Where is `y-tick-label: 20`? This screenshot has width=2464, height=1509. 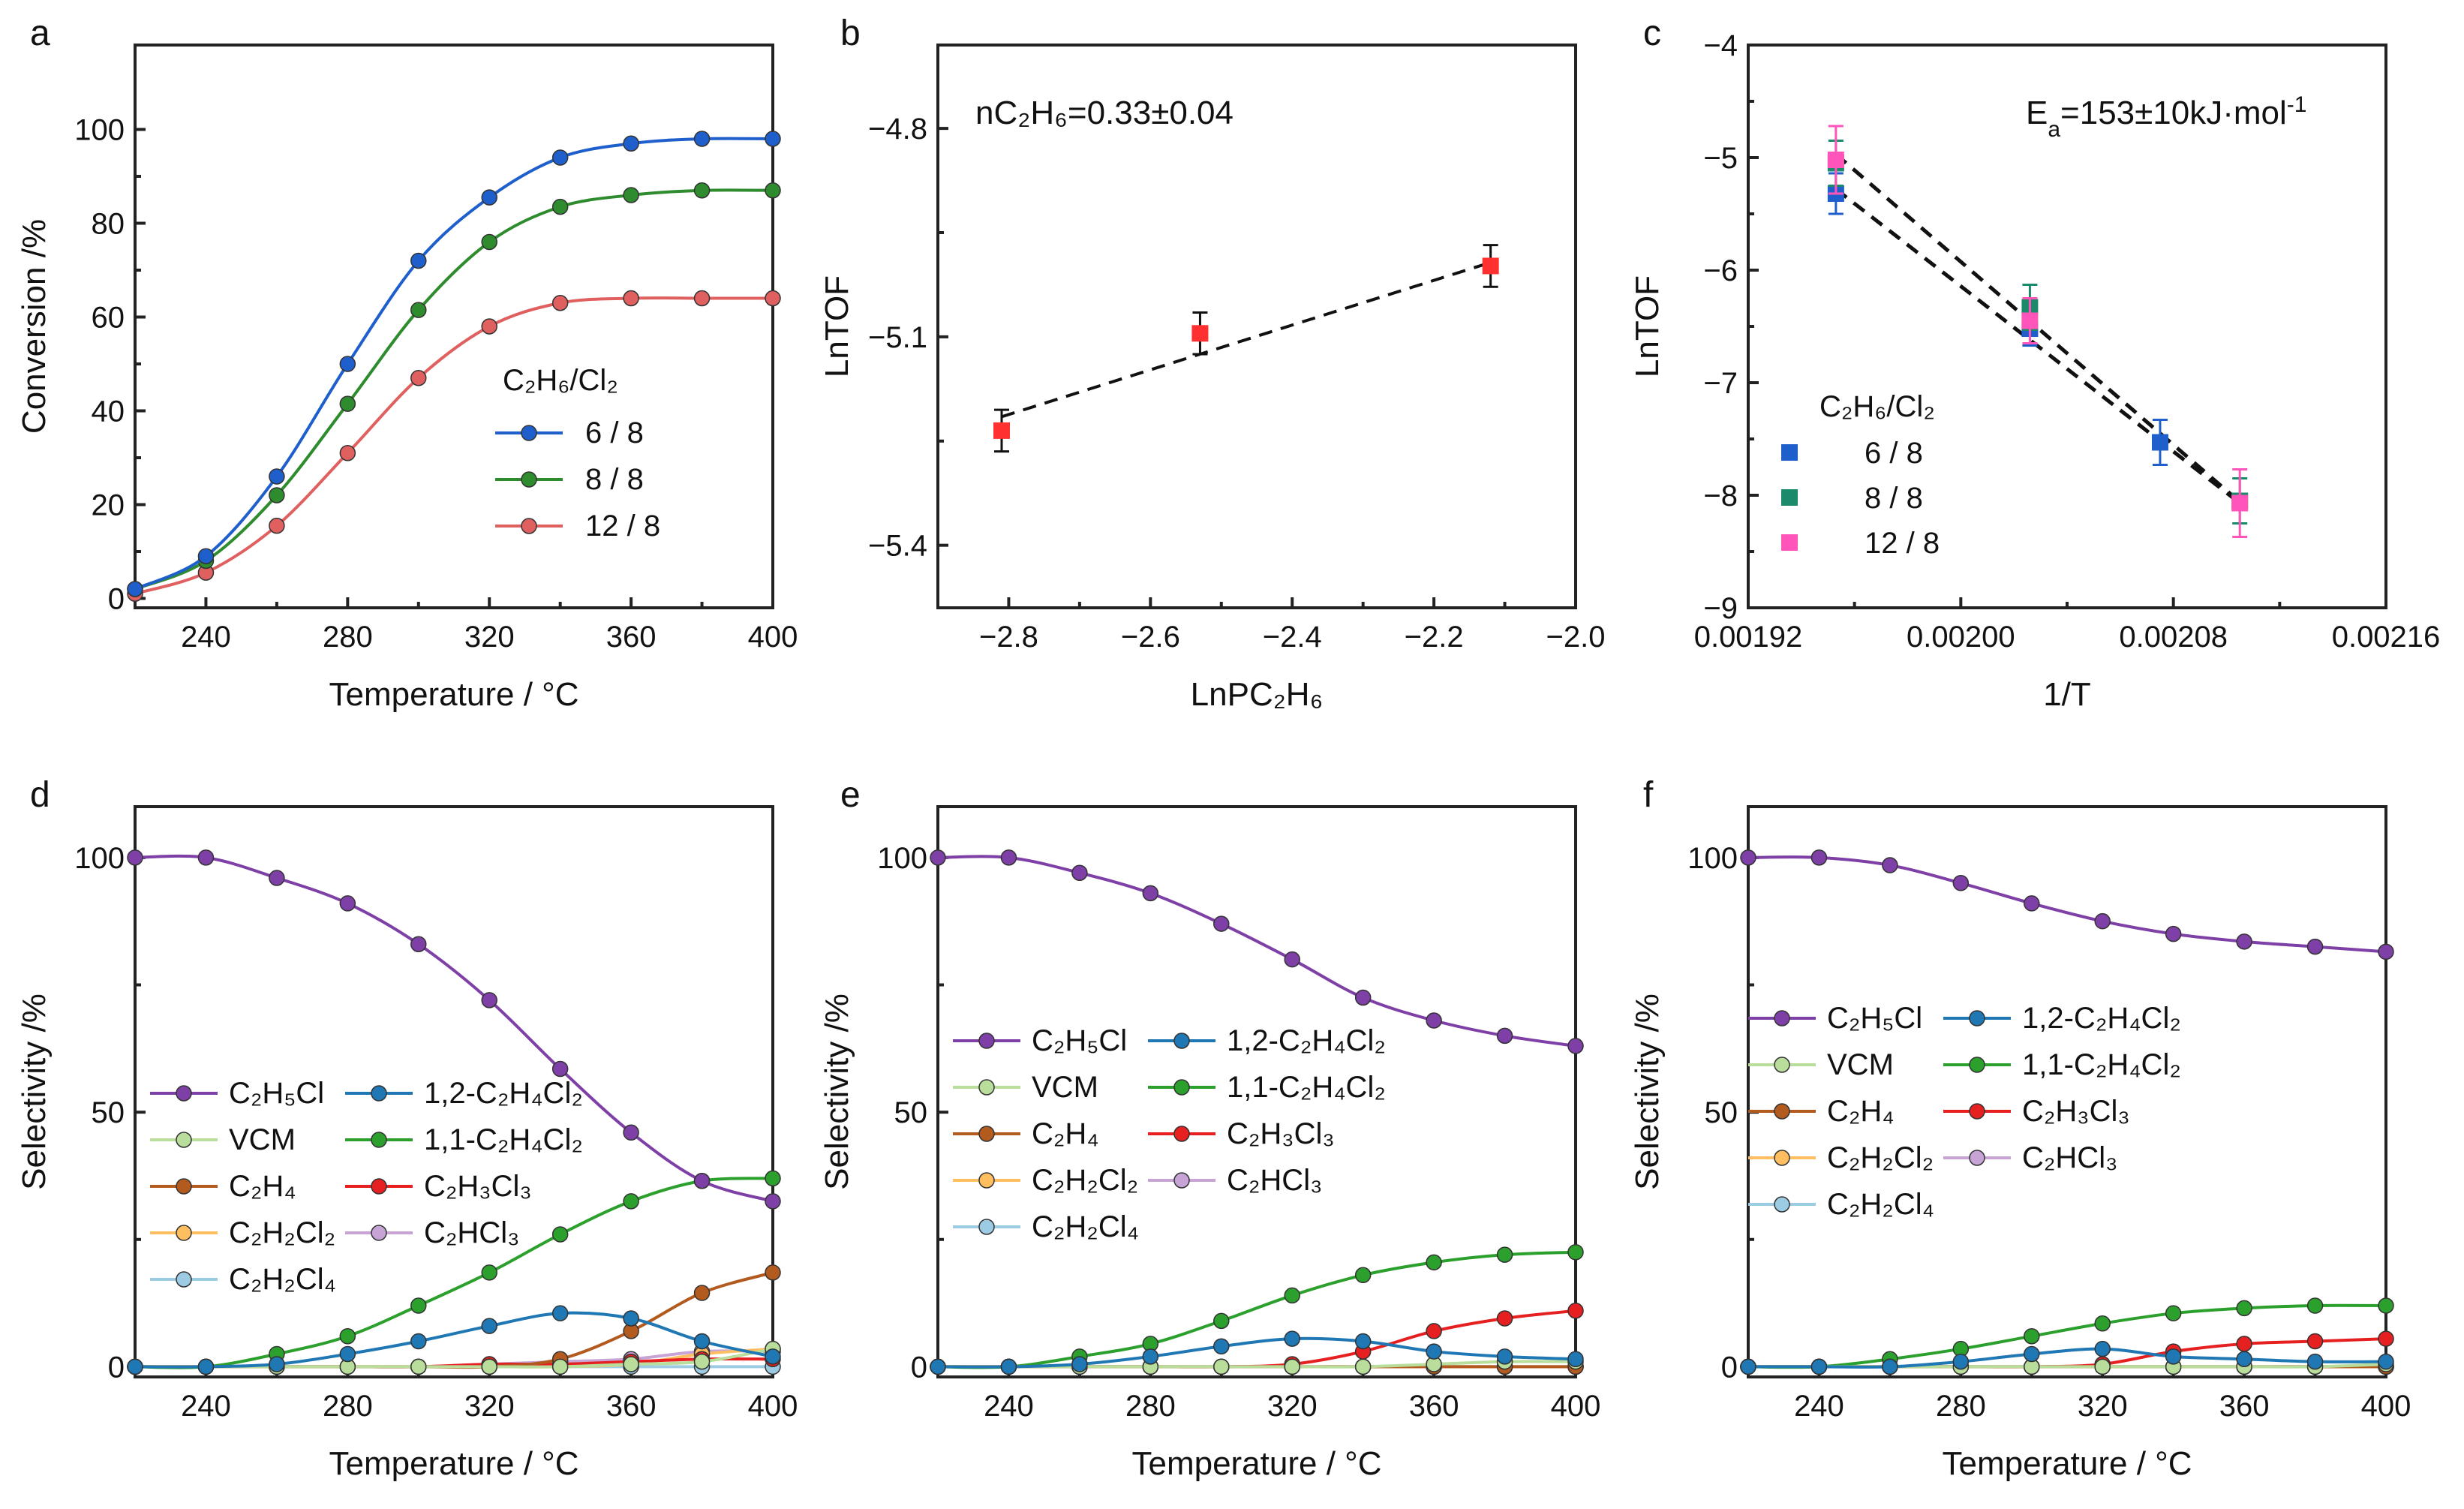
y-tick-label: 20 is located at coordinates (109, 506).